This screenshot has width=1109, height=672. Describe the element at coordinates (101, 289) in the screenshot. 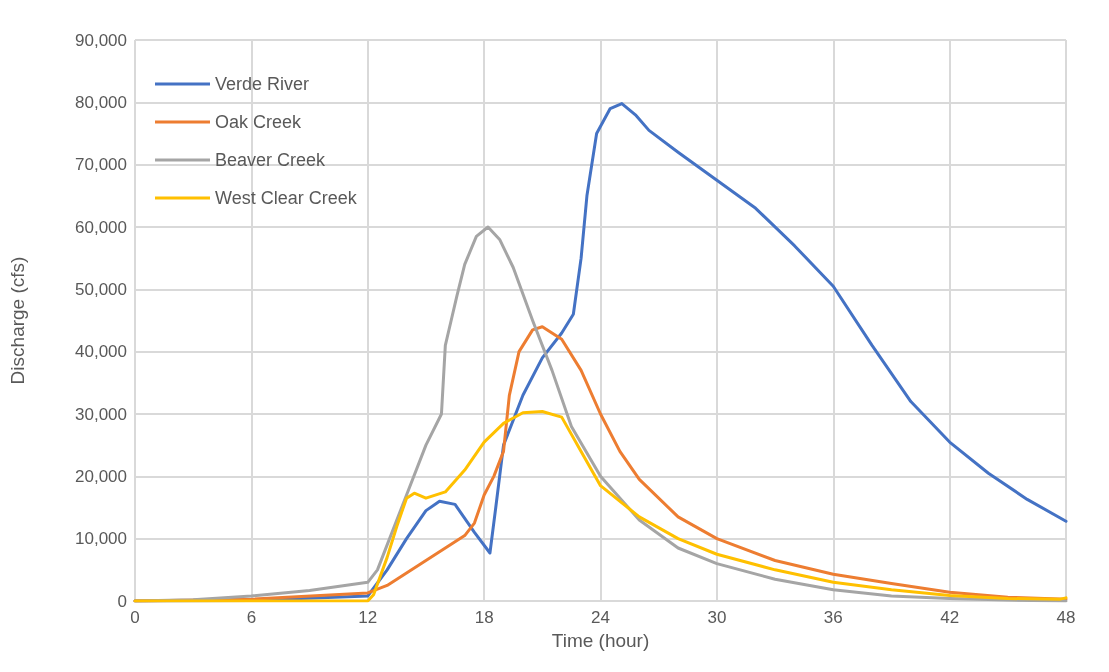

I see `y-tick-label: 50,000` at that location.